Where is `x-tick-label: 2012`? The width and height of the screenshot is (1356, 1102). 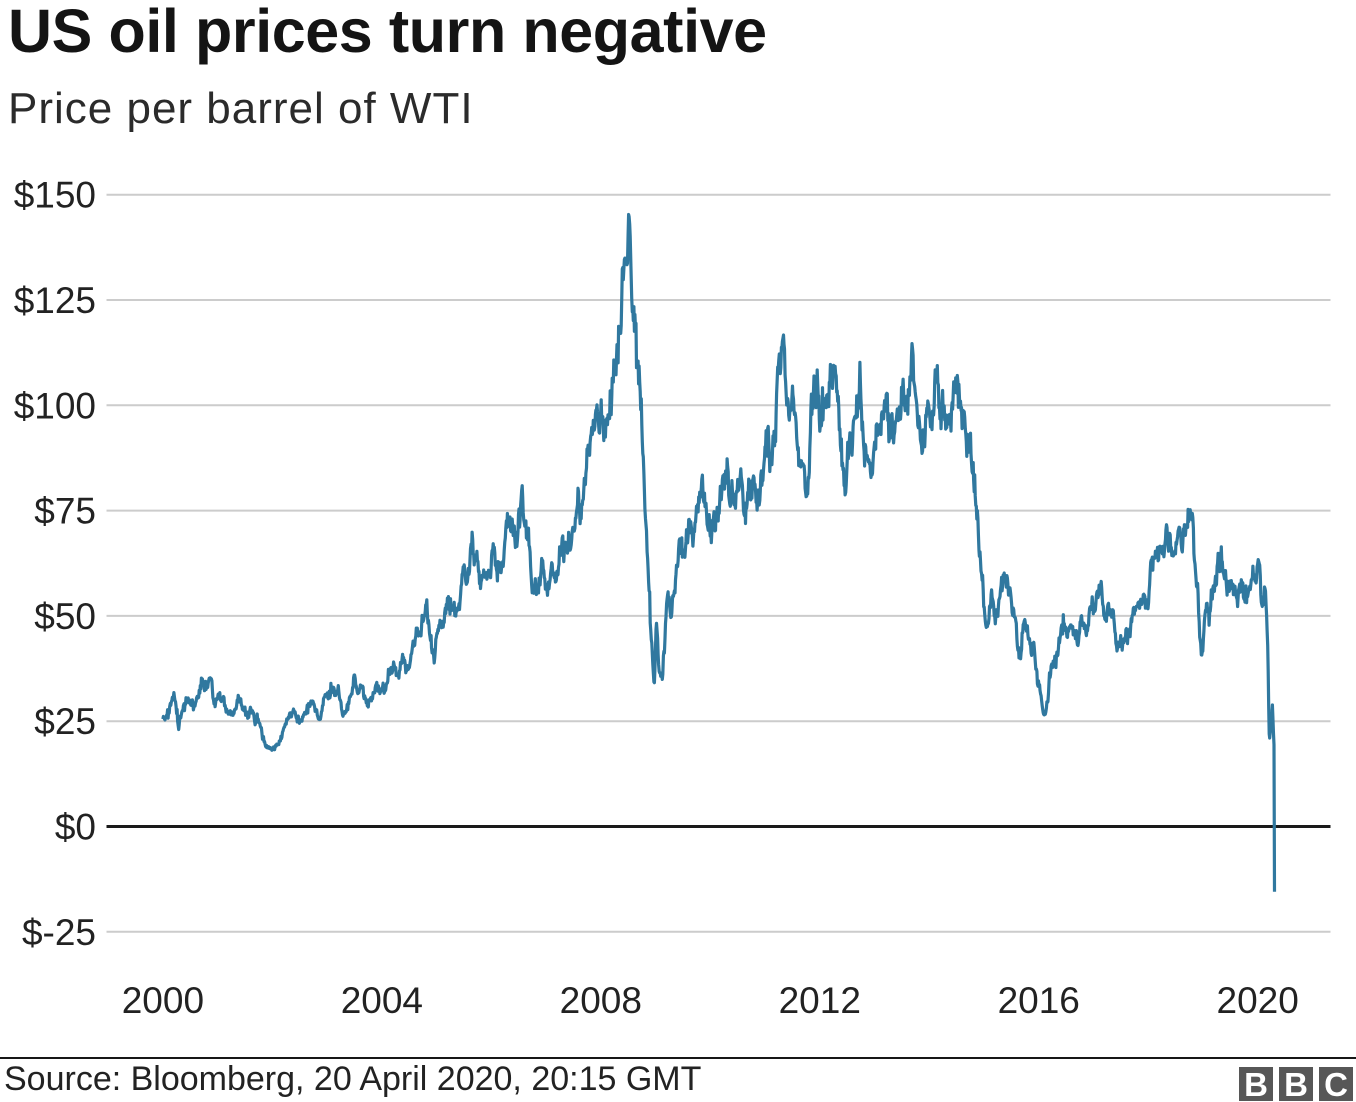
x-tick-label: 2012 is located at coordinates (820, 1000).